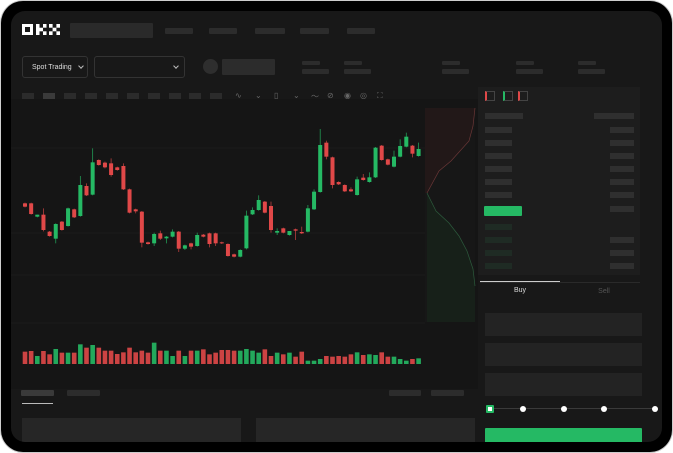 The height and width of the screenshot is (453, 673). I want to click on spot-trading-label: Spot Trading, so click(52, 67).